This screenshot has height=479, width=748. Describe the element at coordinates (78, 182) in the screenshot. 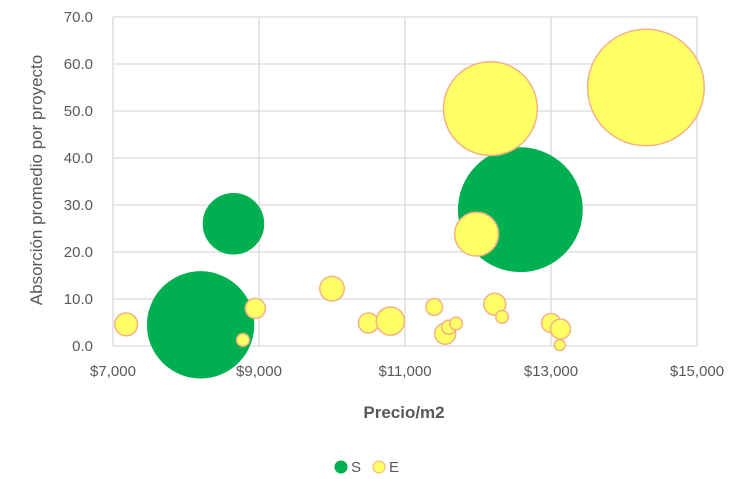

I see `y-axis-ticks: 0.0 10.0 20.0 30.0 40.0 50.0 60.0 70.0` at that location.